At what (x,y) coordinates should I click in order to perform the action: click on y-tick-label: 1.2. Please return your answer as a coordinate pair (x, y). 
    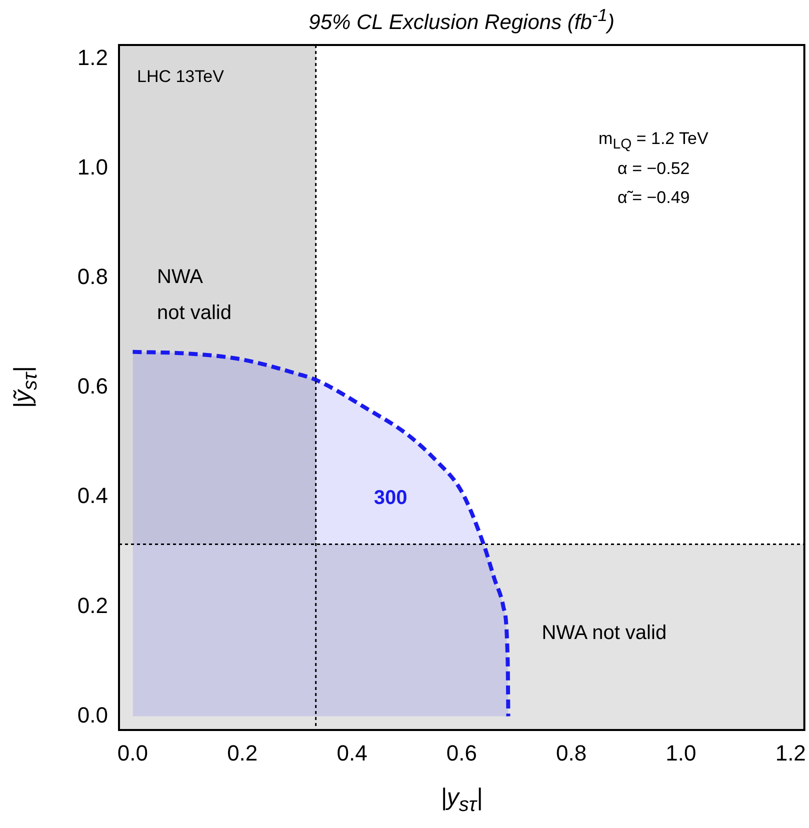
    Looking at the image, I should click on (92, 57).